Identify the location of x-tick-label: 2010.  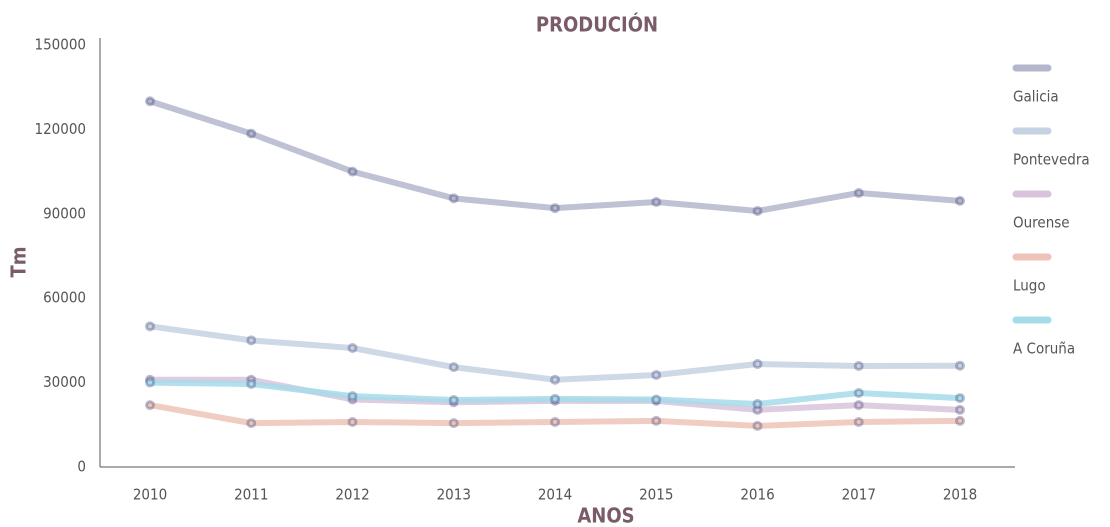
(150, 495).